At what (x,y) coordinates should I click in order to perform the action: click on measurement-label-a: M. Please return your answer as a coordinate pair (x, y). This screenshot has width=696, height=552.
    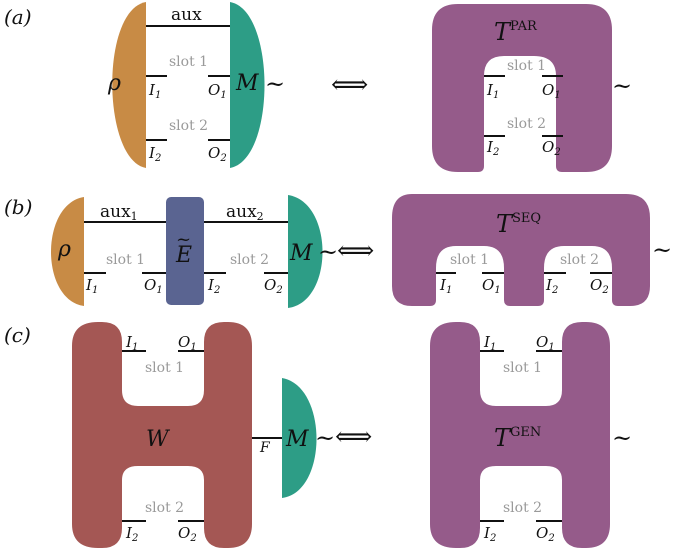
    Looking at the image, I should click on (247, 83).